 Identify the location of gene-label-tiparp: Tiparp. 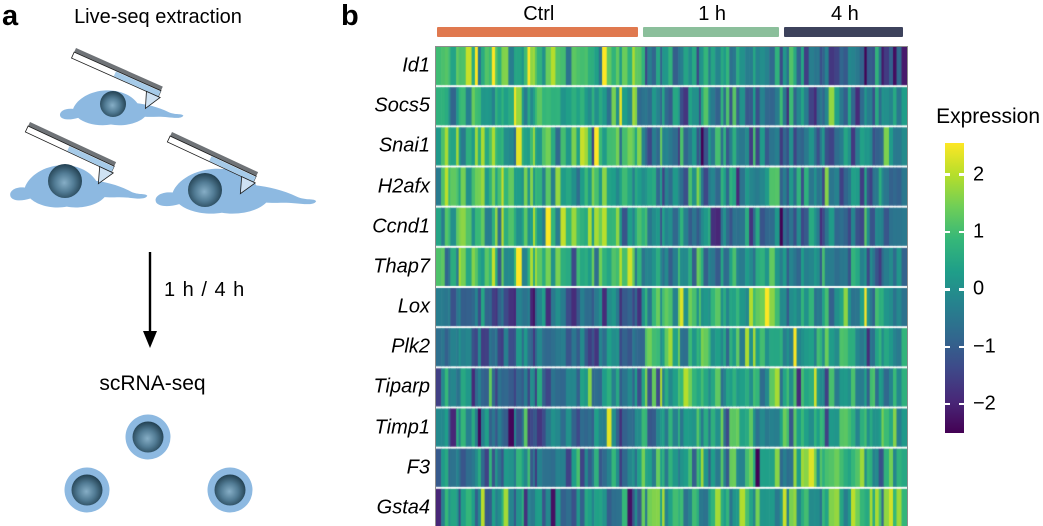
(401, 386).